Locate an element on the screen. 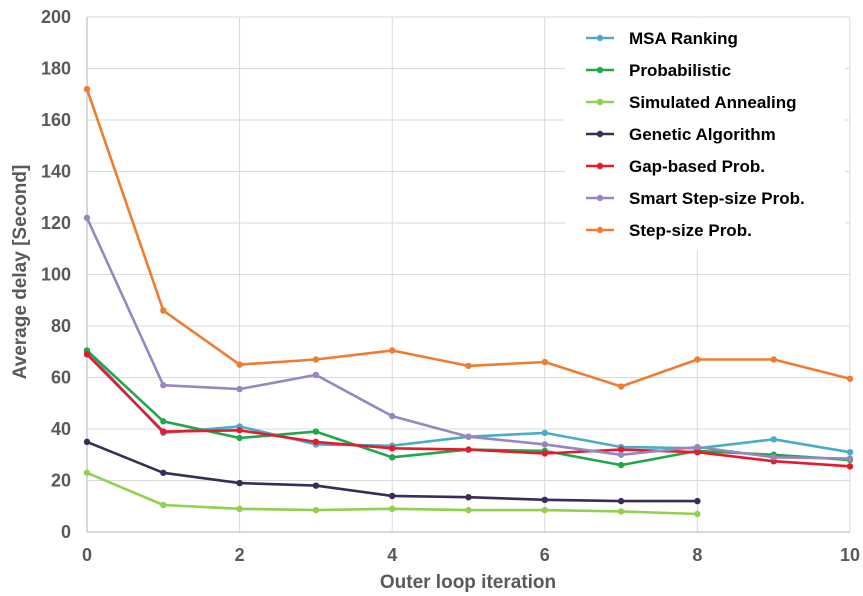 Image resolution: width=863 pixels, height=596 pixels. y-tick-label: 200 is located at coordinates (56, 17).